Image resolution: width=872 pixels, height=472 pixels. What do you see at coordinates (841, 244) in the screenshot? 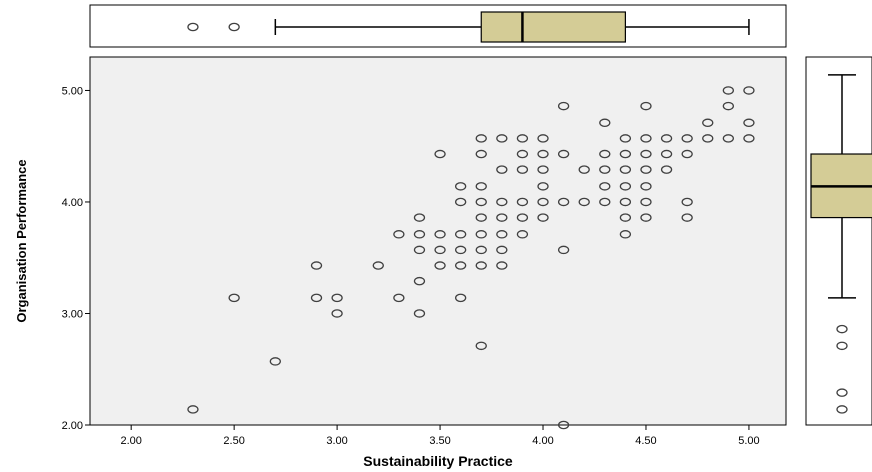
I see `right-boxplot` at bounding box center [841, 244].